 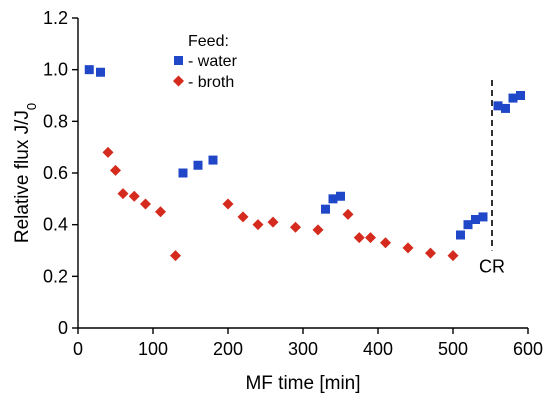 What do you see at coordinates (55, 121) in the screenshot?
I see `y-tick-label: 0.8` at bounding box center [55, 121].